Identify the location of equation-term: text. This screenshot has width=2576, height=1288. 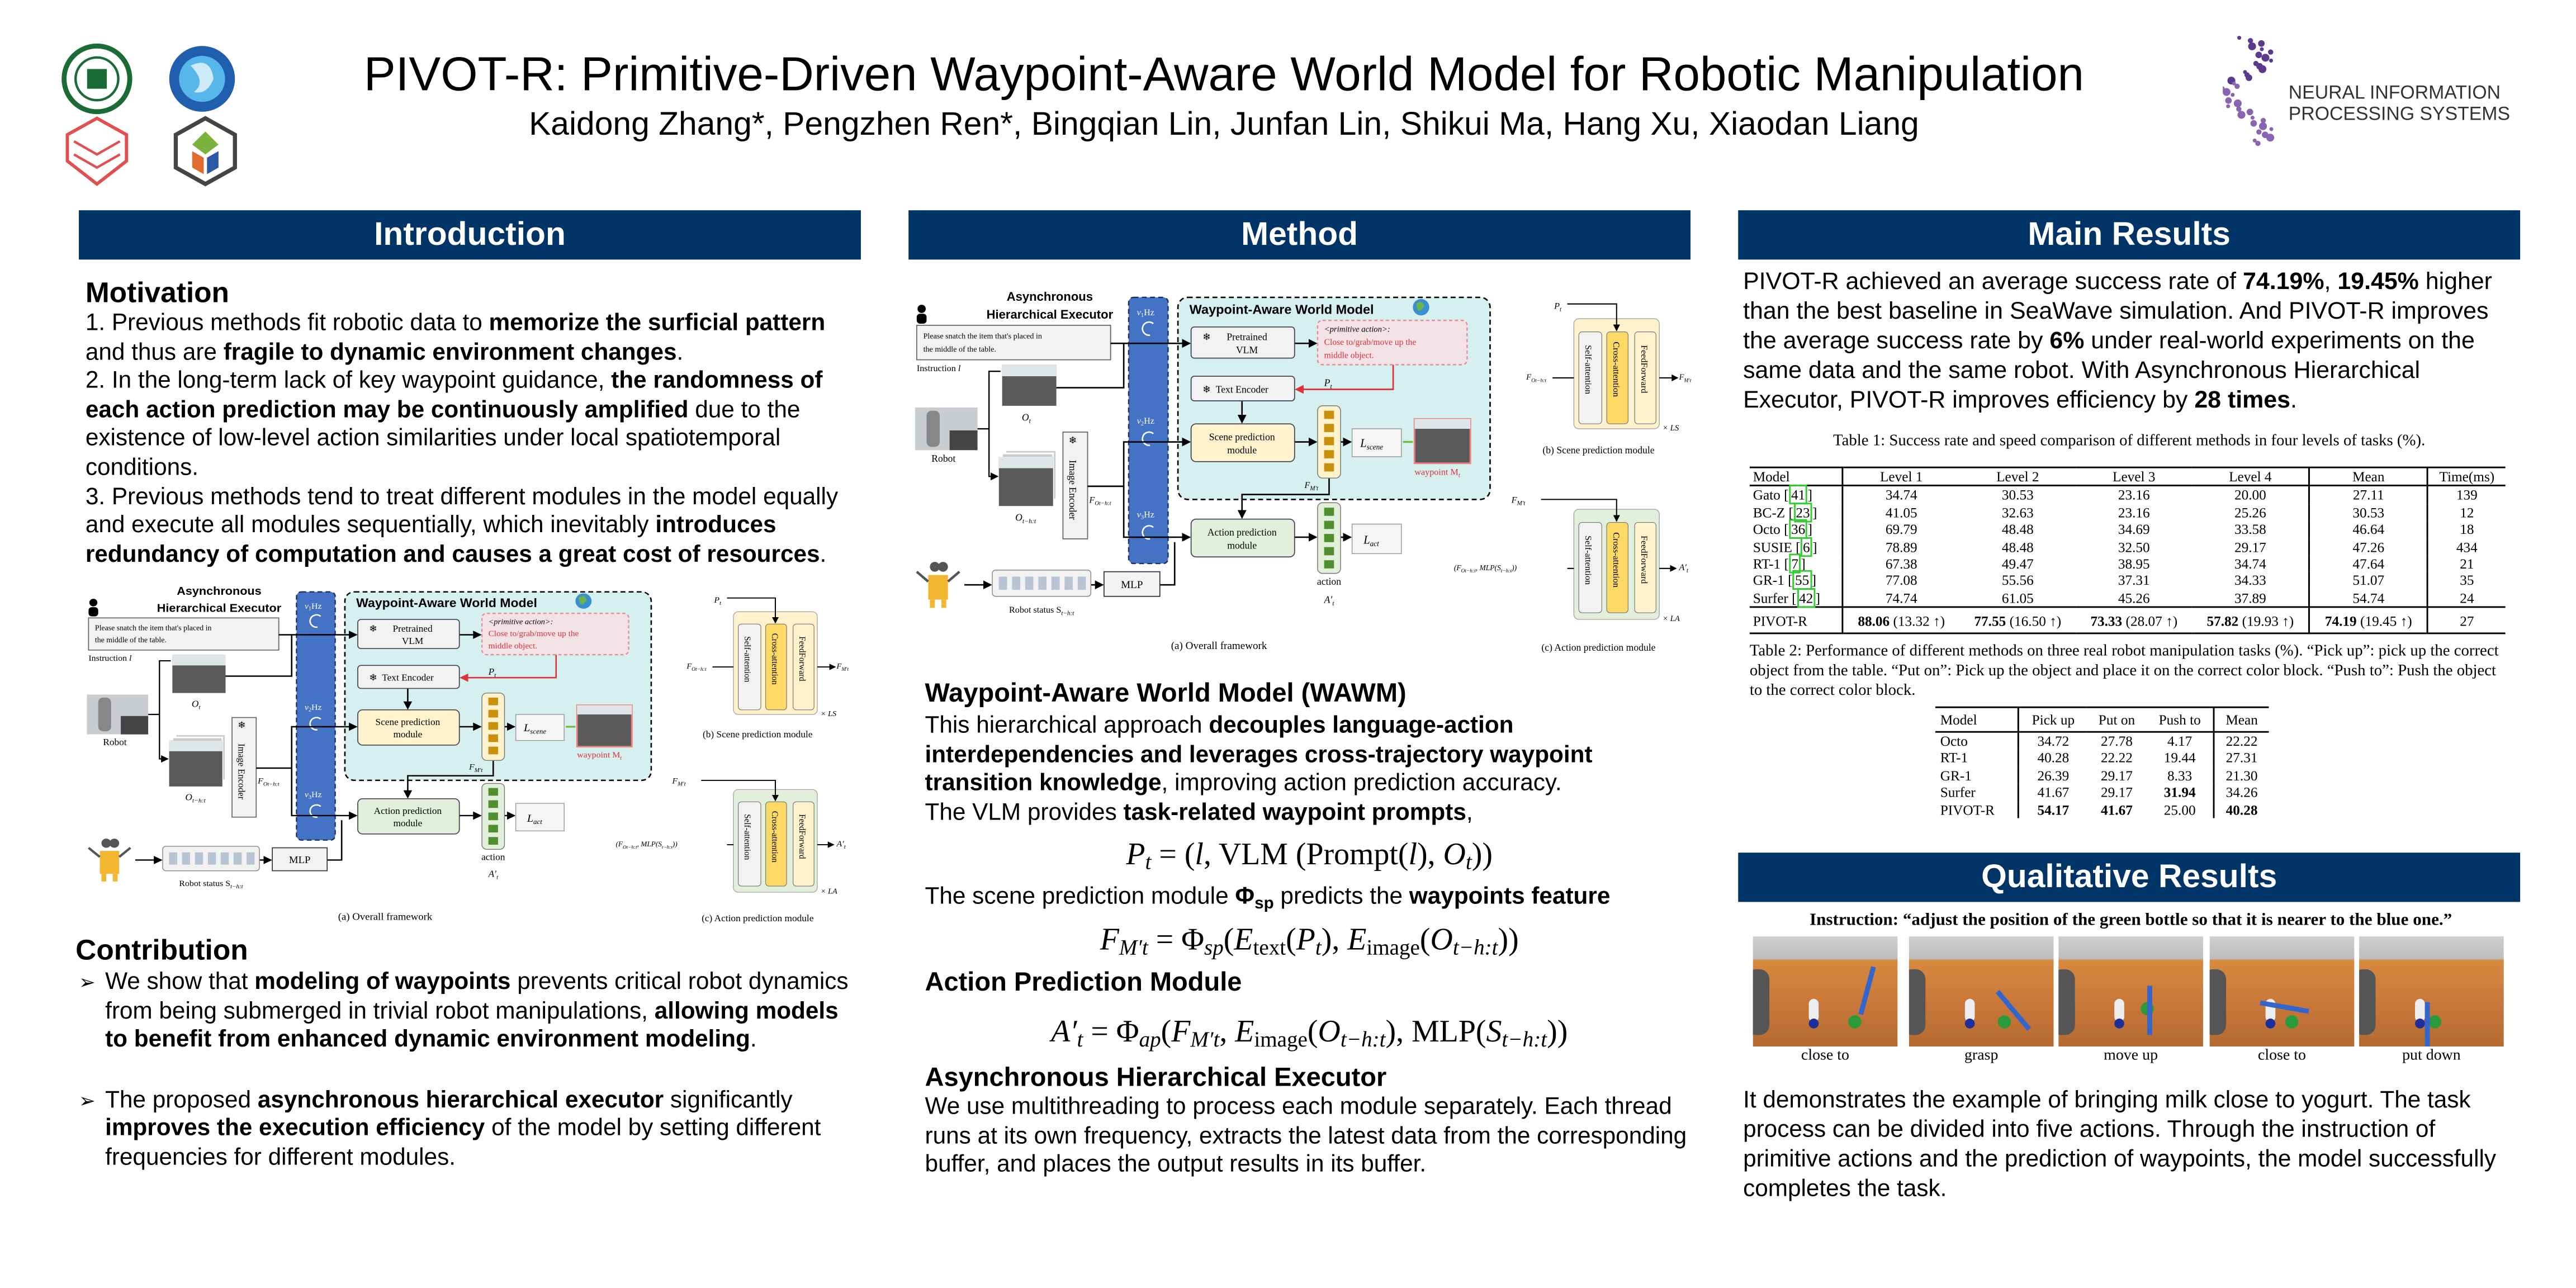
(1269, 947).